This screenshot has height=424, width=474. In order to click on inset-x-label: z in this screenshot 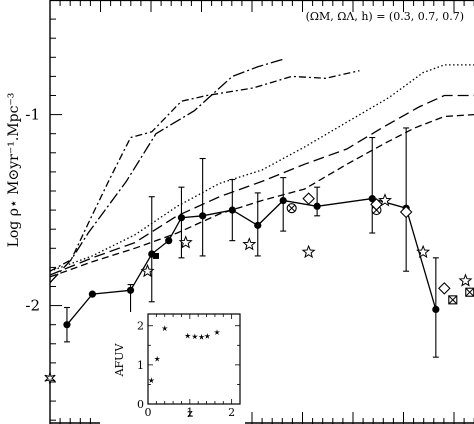, I will do `click(190, 413)`.